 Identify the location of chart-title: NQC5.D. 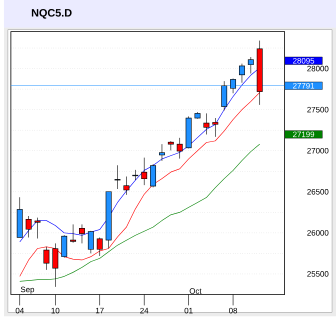
(52, 14).